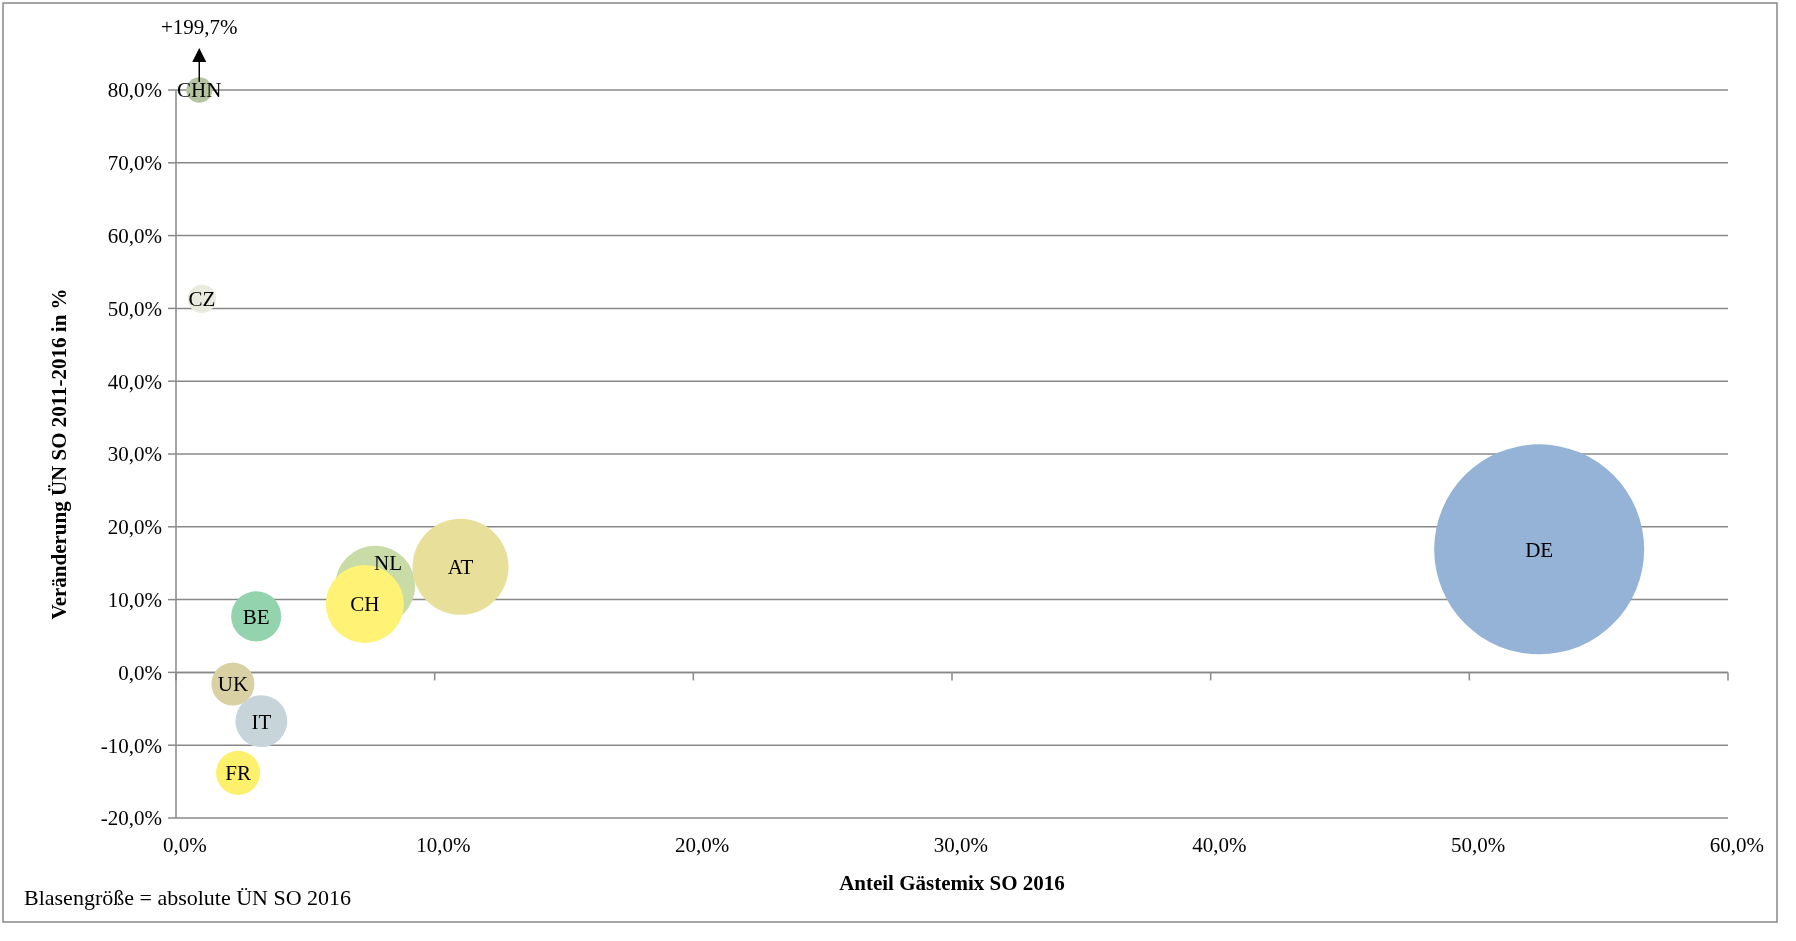 The width and height of the screenshot is (1796, 941). What do you see at coordinates (188, 897) in the screenshot?
I see `text: Blasengröße = absolute ÜN SO 2016` at bounding box center [188, 897].